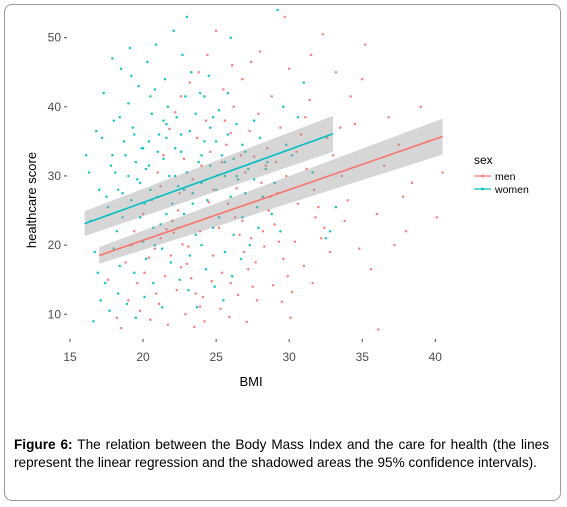 The height and width of the screenshot is (507, 567). Describe the element at coordinates (209, 176) in the screenshot. I see `ci-band-women` at that location.